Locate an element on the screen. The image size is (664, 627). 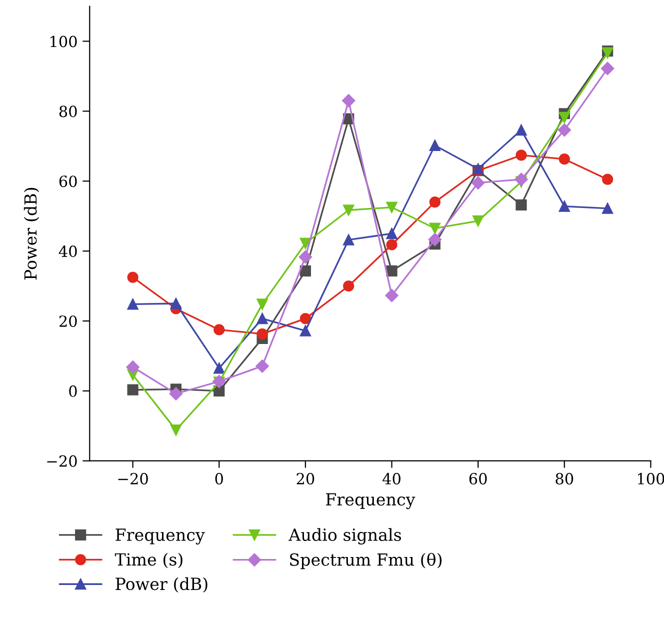
legend-label: Frequency is located at coordinates (160, 536).